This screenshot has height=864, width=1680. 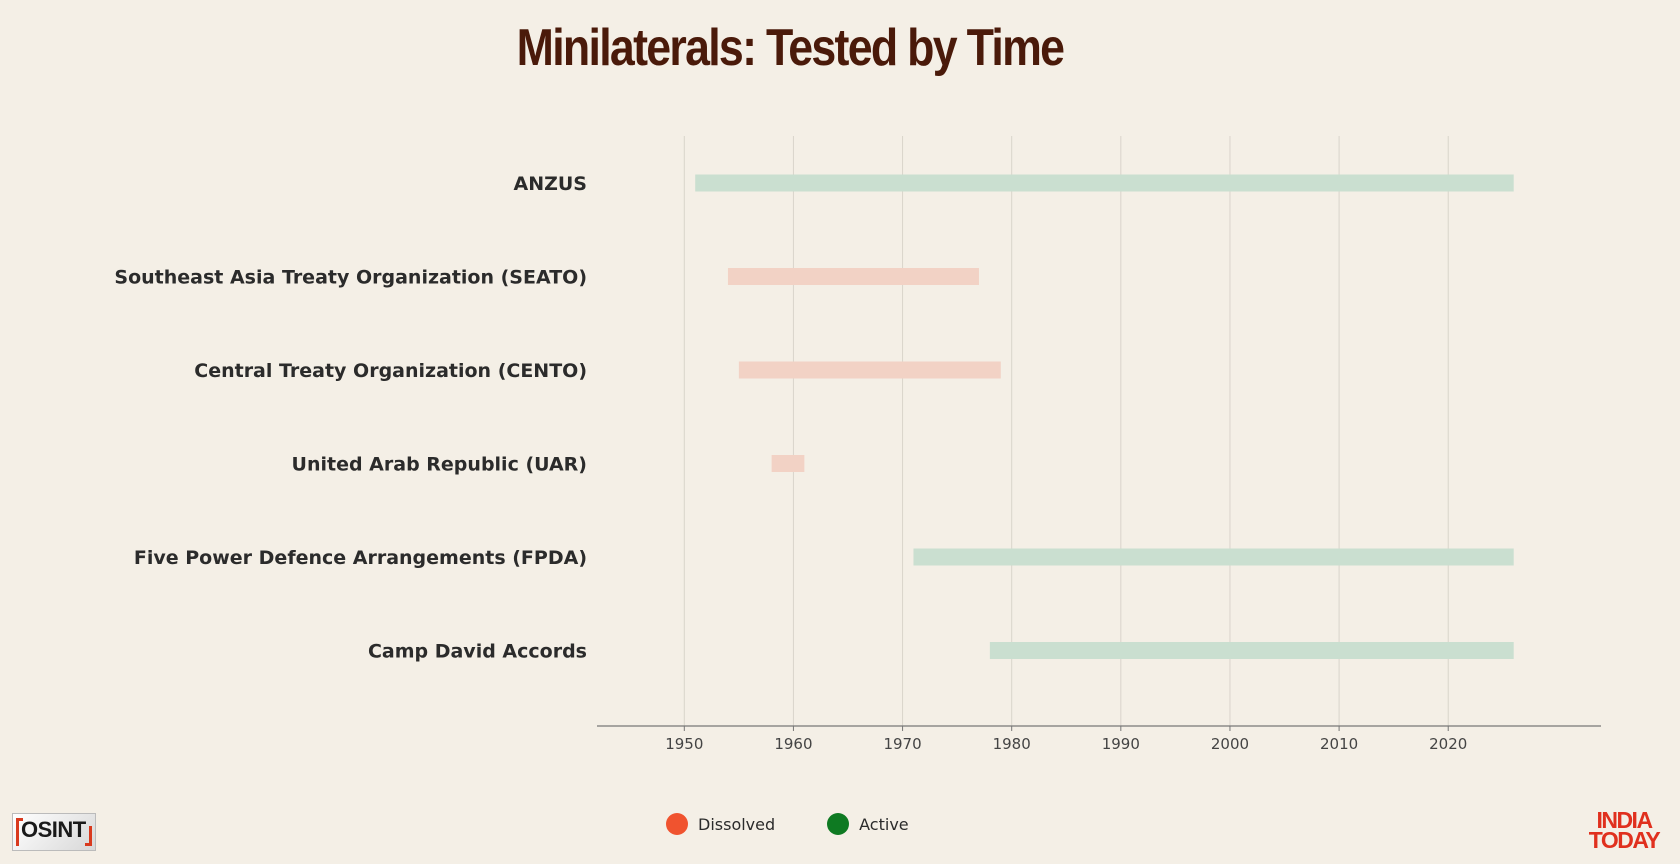 What do you see at coordinates (790, 48) in the screenshot?
I see `chart-title: Minilaterals: Tested by Time` at bounding box center [790, 48].